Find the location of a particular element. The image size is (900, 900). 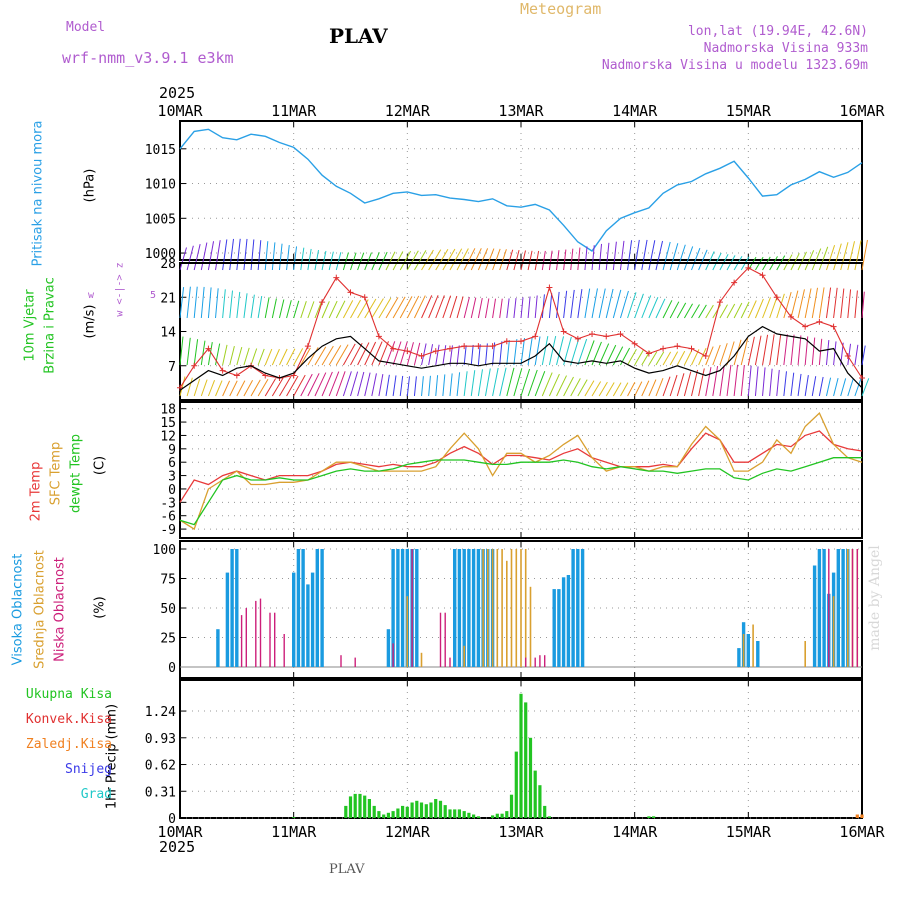

model-elevation-text: Nadmorska Visina u modelu 1323.69m is located at coordinates (734, 65).